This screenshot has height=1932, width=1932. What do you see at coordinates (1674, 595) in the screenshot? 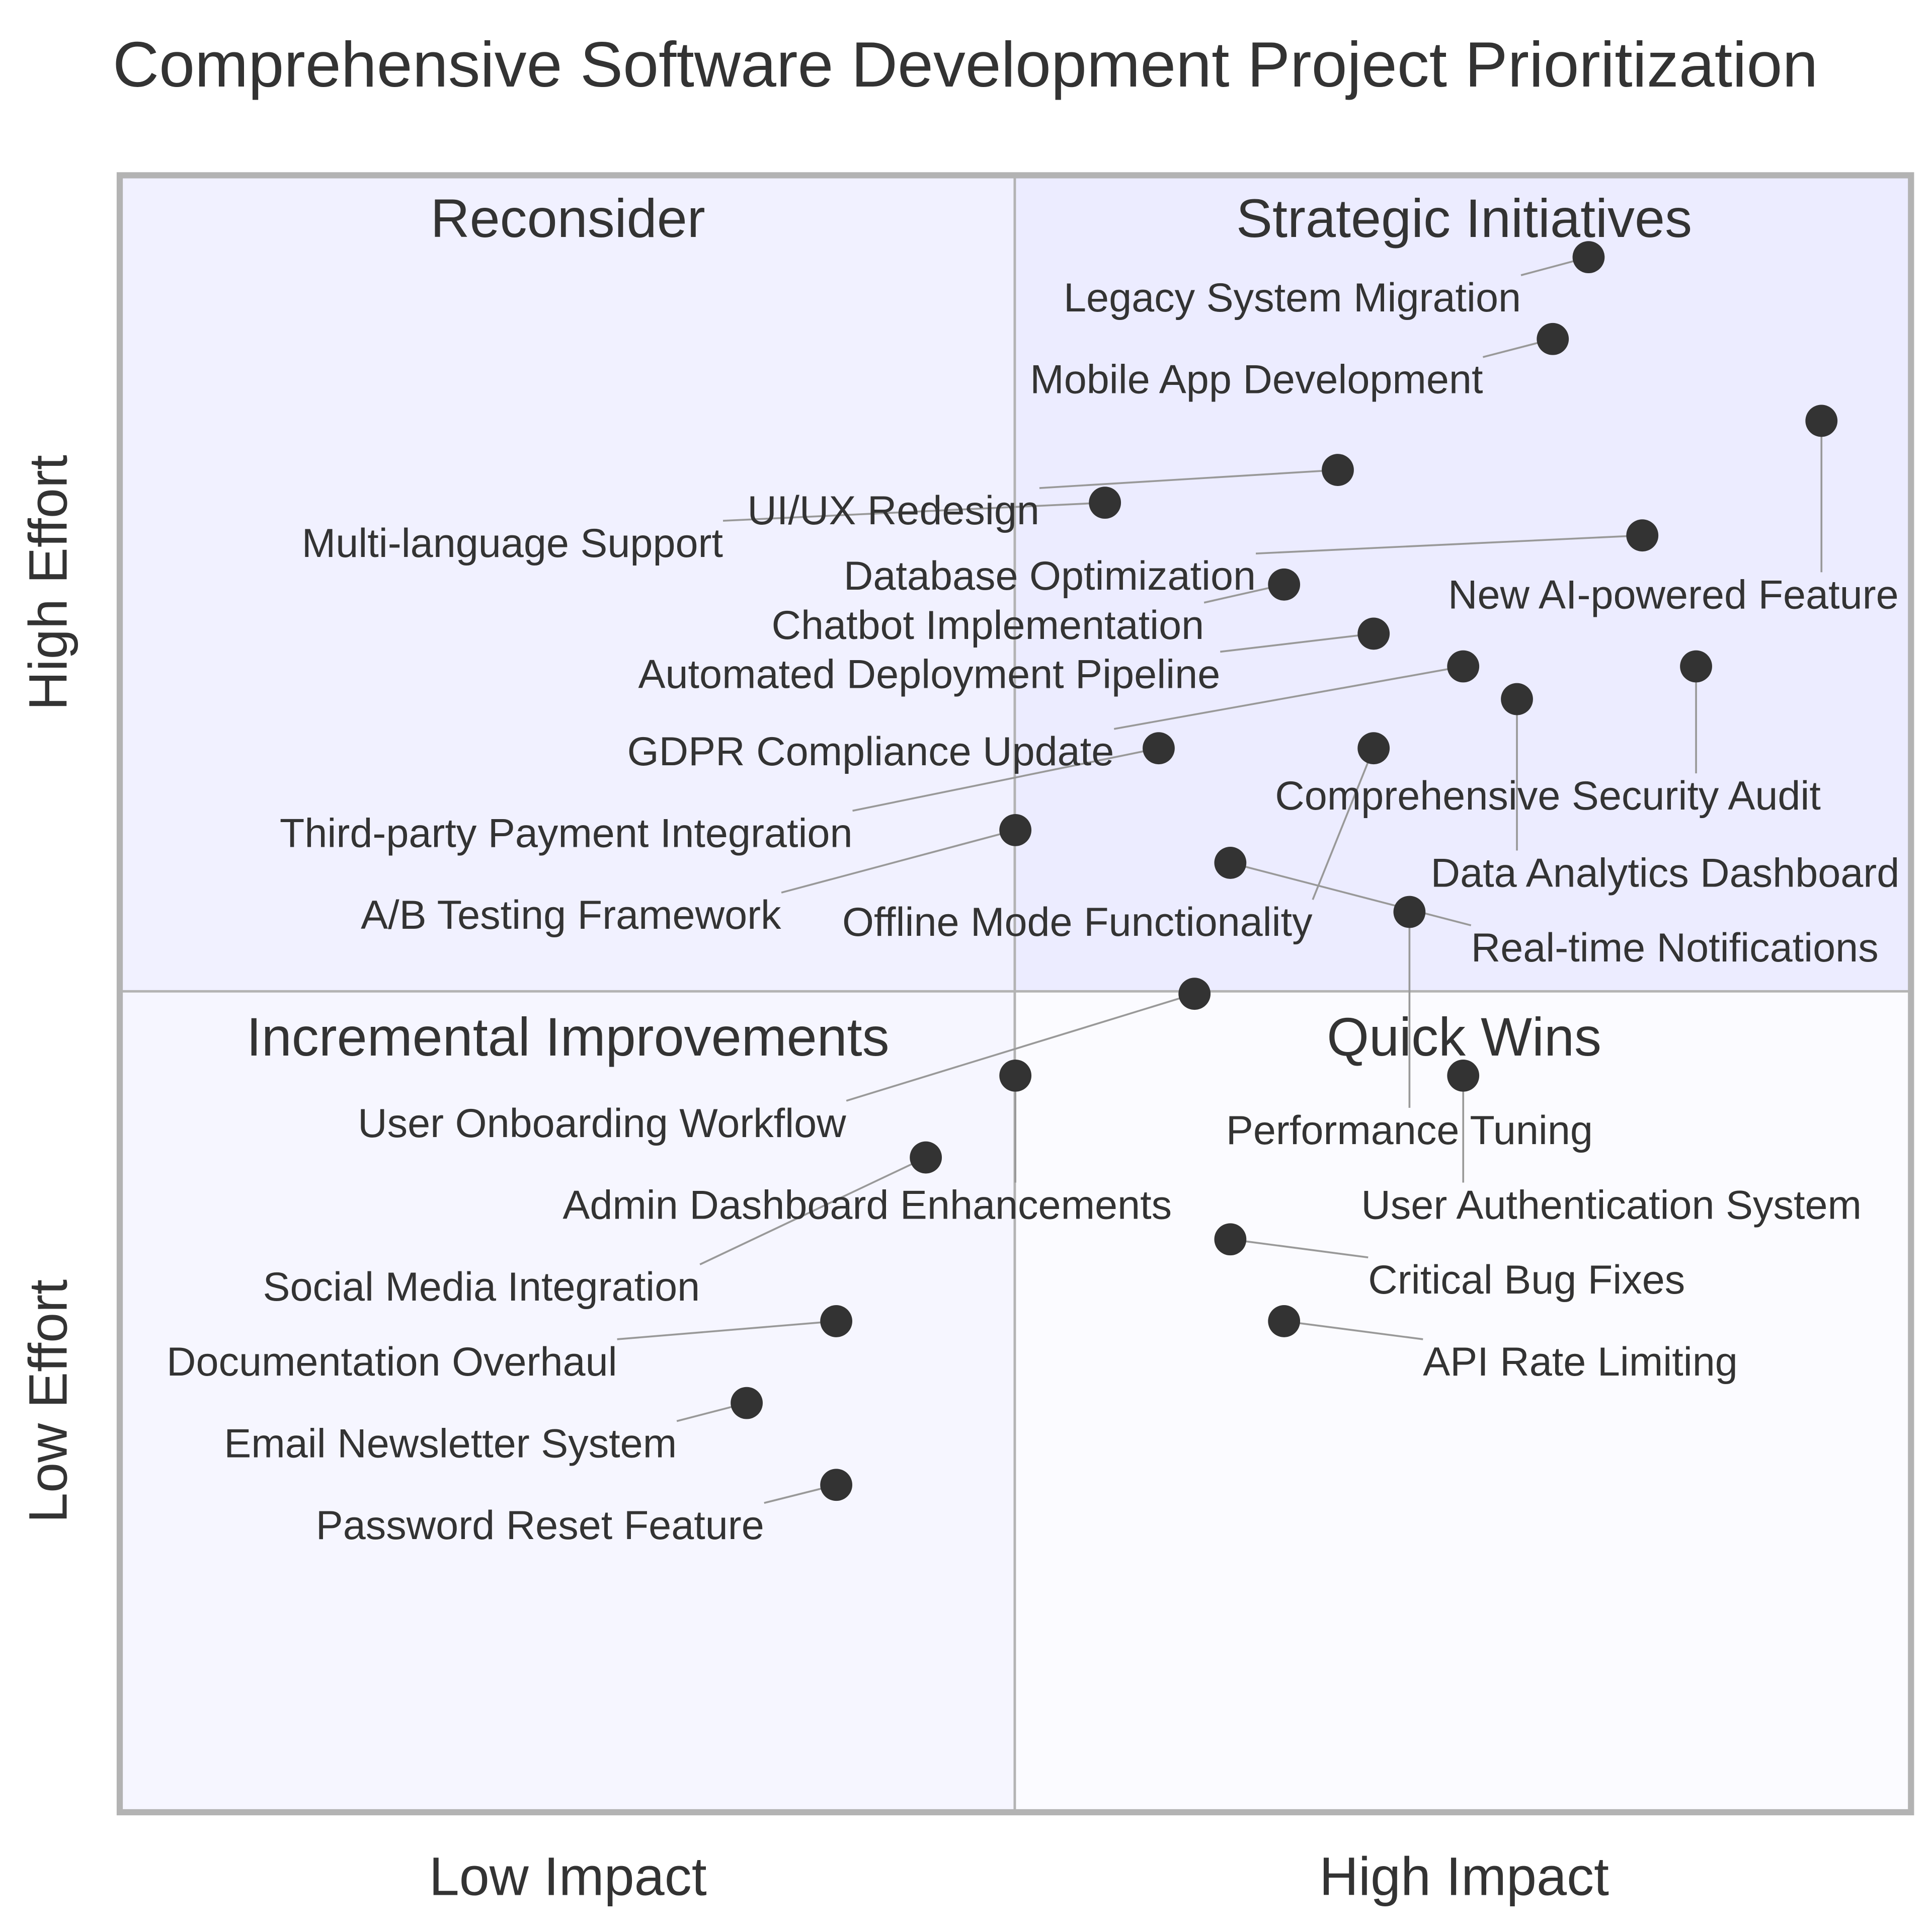
I see `data-point-label: New AI-powered Feature` at bounding box center [1674, 595].